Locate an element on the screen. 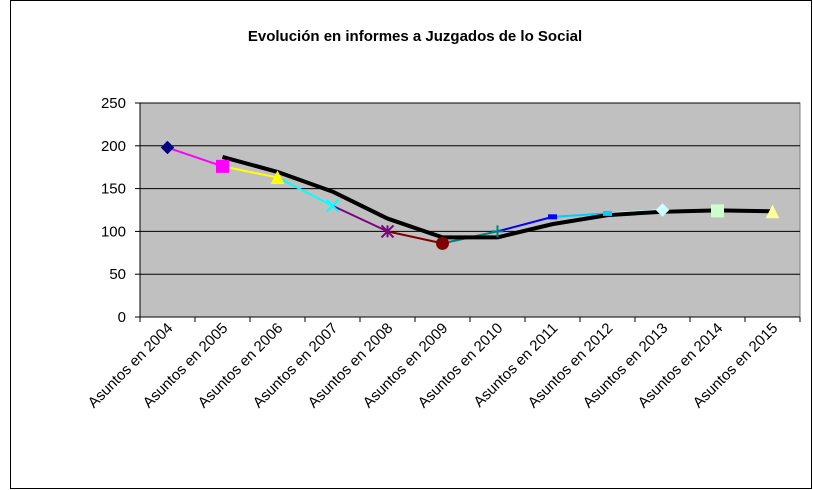 The image size is (813, 490). y-tick-label: 200 is located at coordinates (113, 146).